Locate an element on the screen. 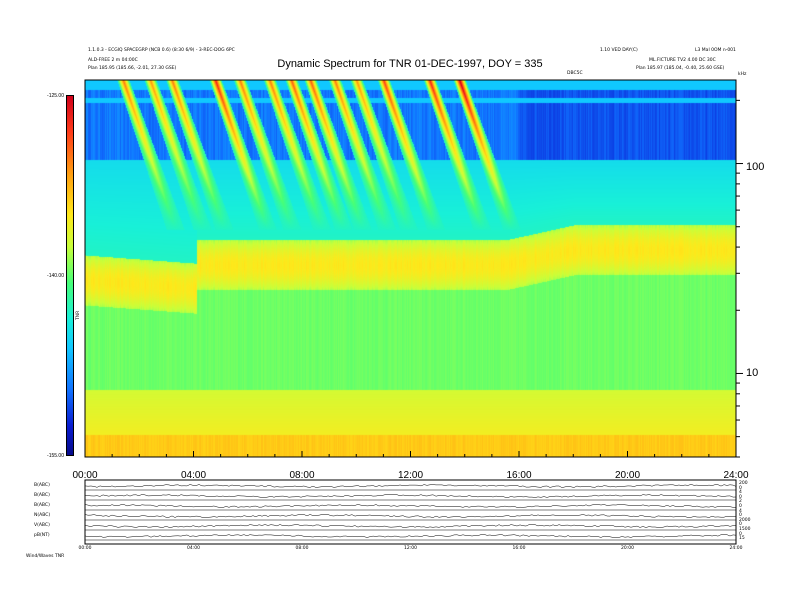 Image resolution: width=792 pixels, height=612 pixels. x-tick-label: 12:00 is located at coordinates (410, 475).